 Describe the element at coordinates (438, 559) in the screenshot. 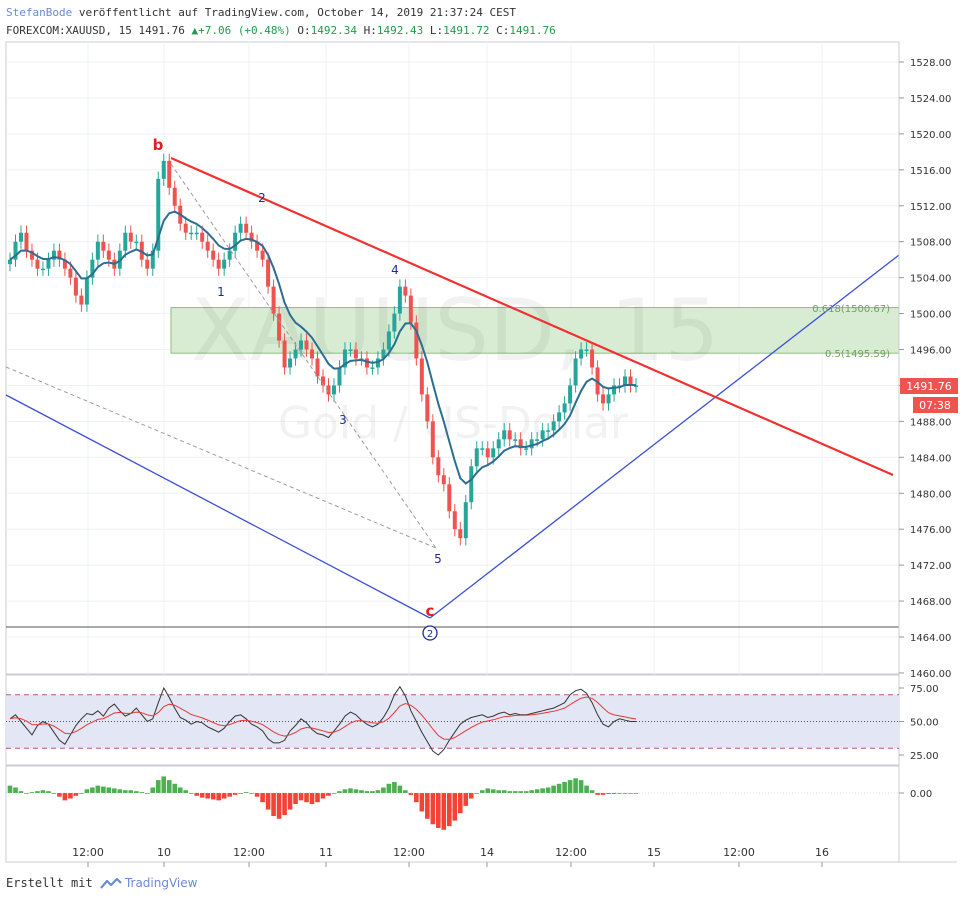

I see `wave-label-5: 5` at that location.